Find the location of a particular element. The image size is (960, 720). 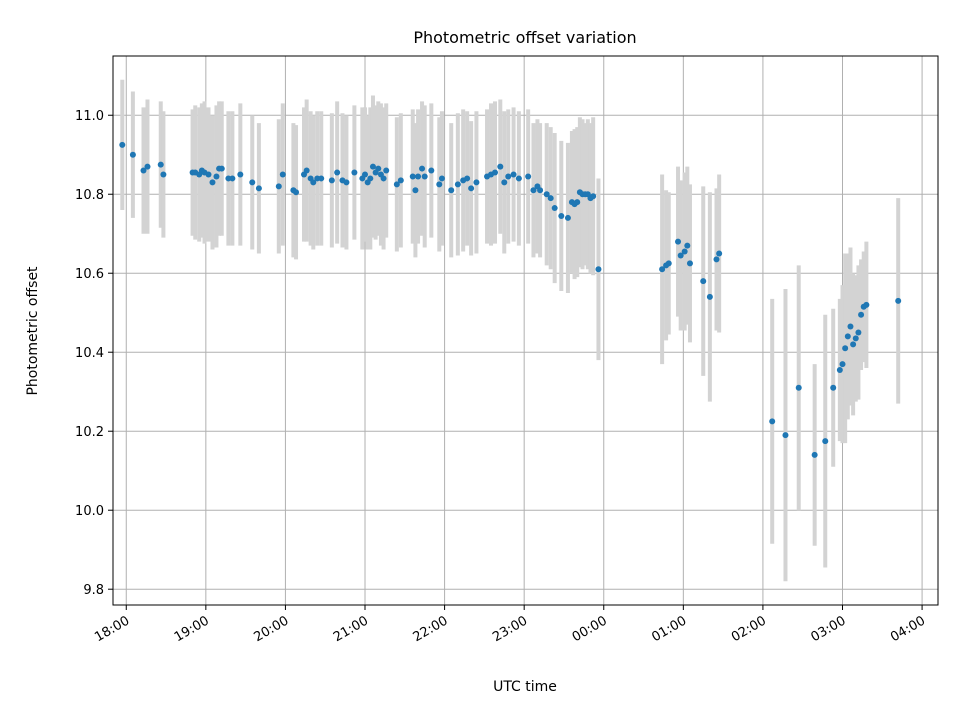

y-tick-label: 11.0 is located at coordinates (89, 116).